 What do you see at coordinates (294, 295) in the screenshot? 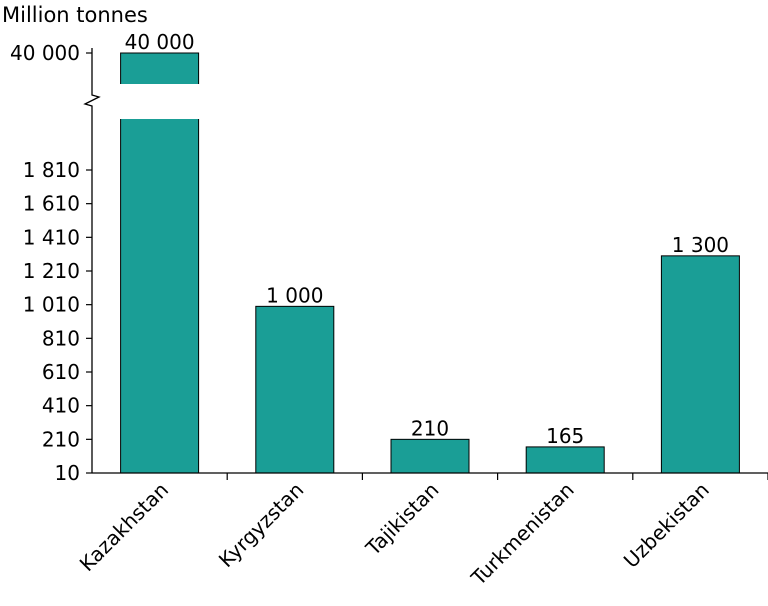
I see `bar-value-label: 1 000` at bounding box center [294, 295].